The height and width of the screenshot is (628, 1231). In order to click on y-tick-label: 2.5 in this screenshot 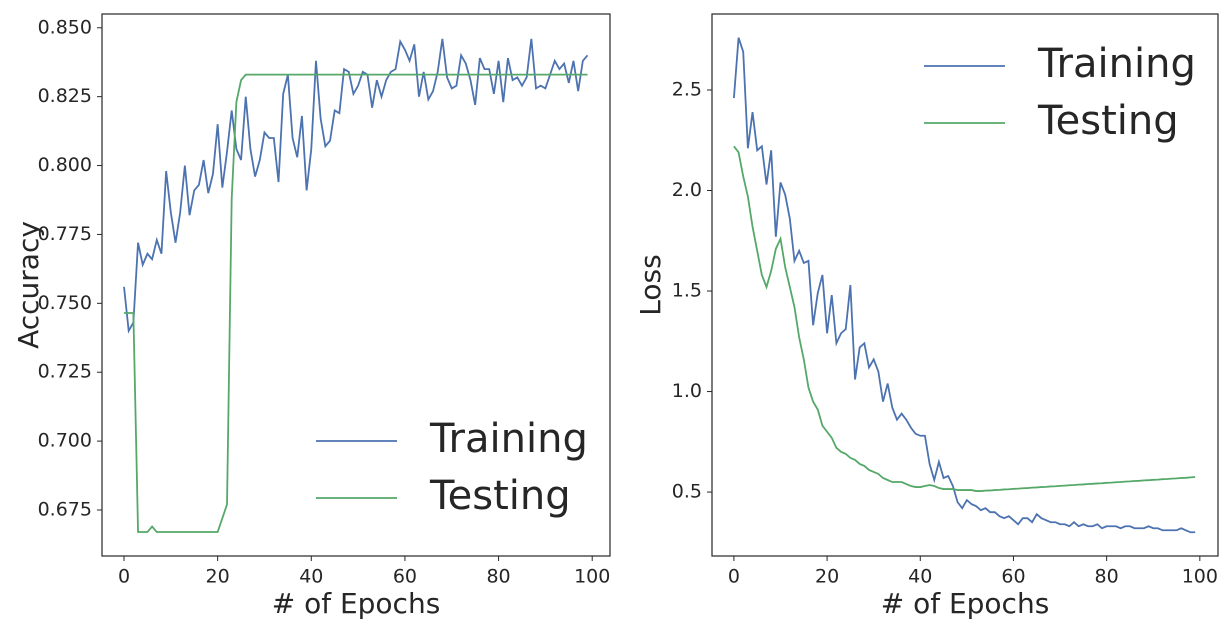, I will do `click(687, 89)`.